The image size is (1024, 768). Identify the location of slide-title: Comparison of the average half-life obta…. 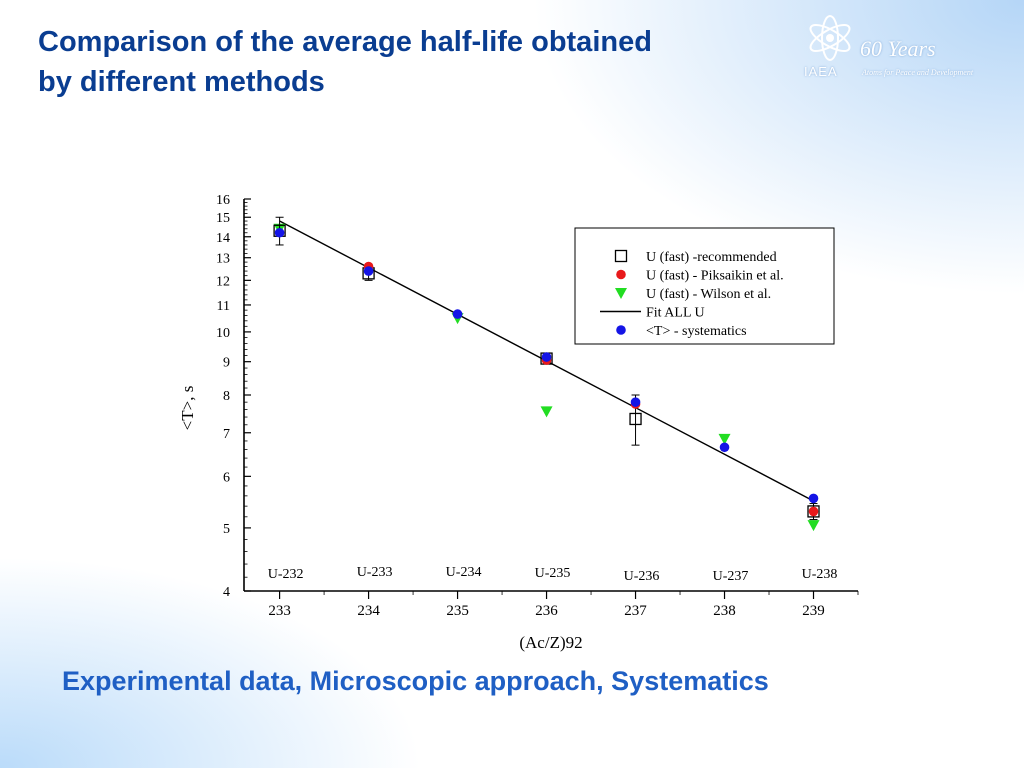
(418, 62).